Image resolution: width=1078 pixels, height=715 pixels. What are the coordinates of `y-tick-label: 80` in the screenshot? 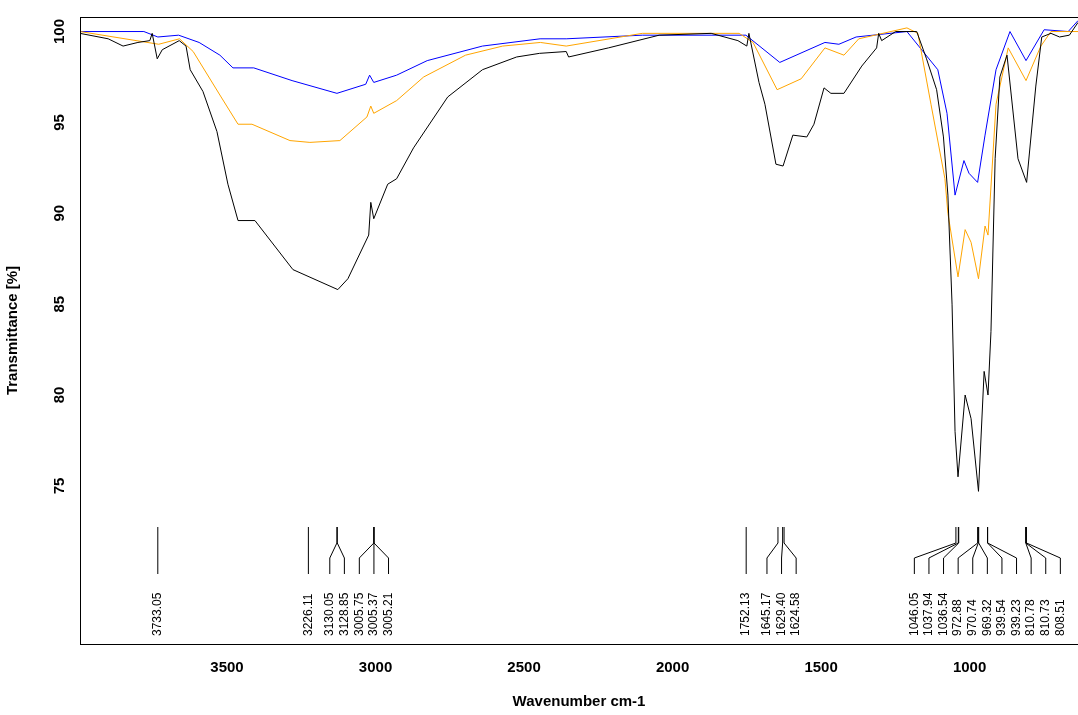 It's located at (58, 395).